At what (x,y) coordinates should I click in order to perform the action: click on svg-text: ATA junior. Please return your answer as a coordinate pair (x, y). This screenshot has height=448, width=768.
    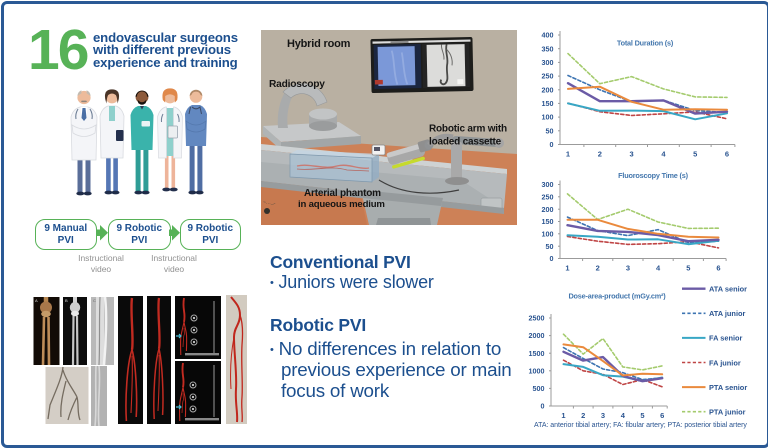
    Looking at the image, I should click on (727, 313).